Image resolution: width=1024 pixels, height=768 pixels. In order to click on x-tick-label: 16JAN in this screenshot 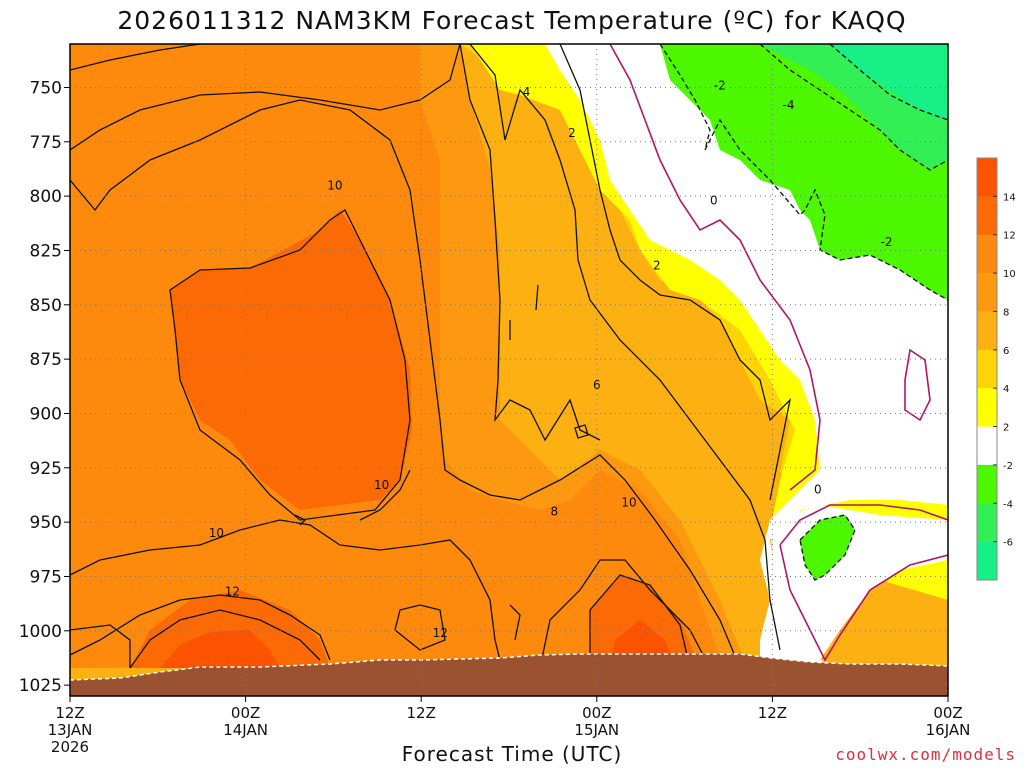, I will do `click(948, 730)`.